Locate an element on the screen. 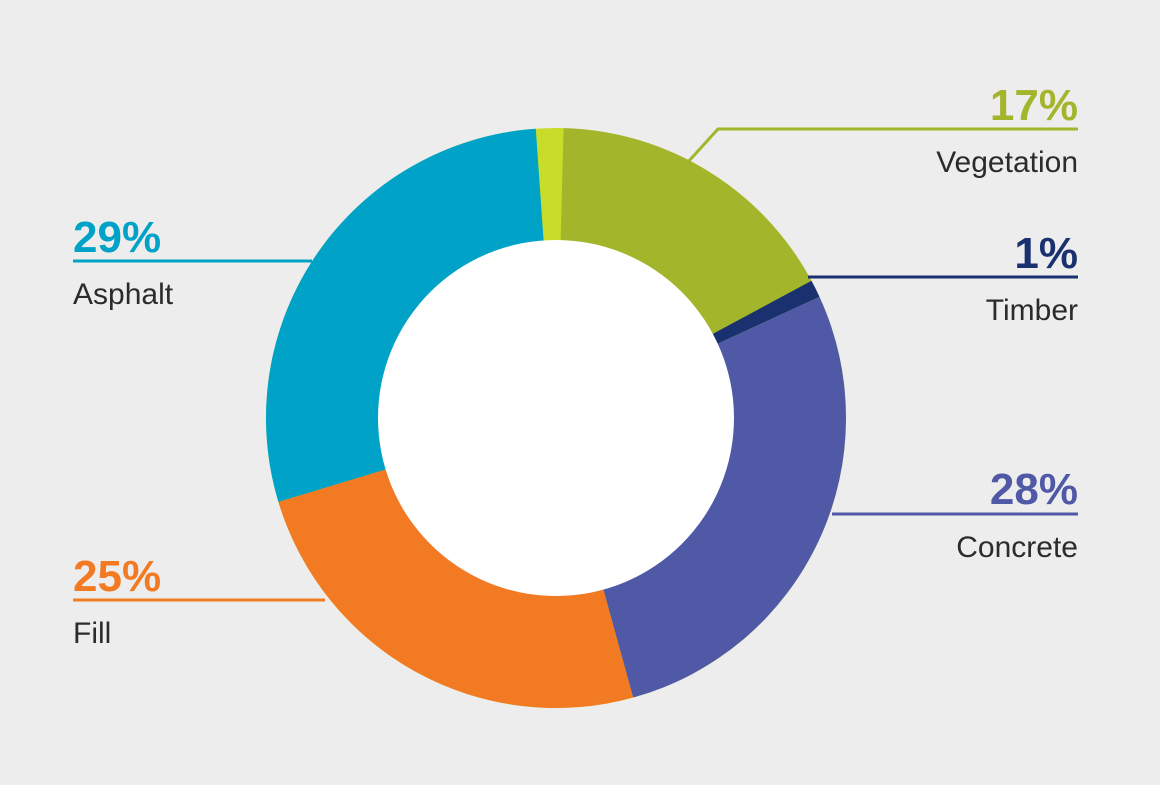 The height and width of the screenshot is (785, 1160). category-label-concrete: Concrete is located at coordinates (1017, 547).